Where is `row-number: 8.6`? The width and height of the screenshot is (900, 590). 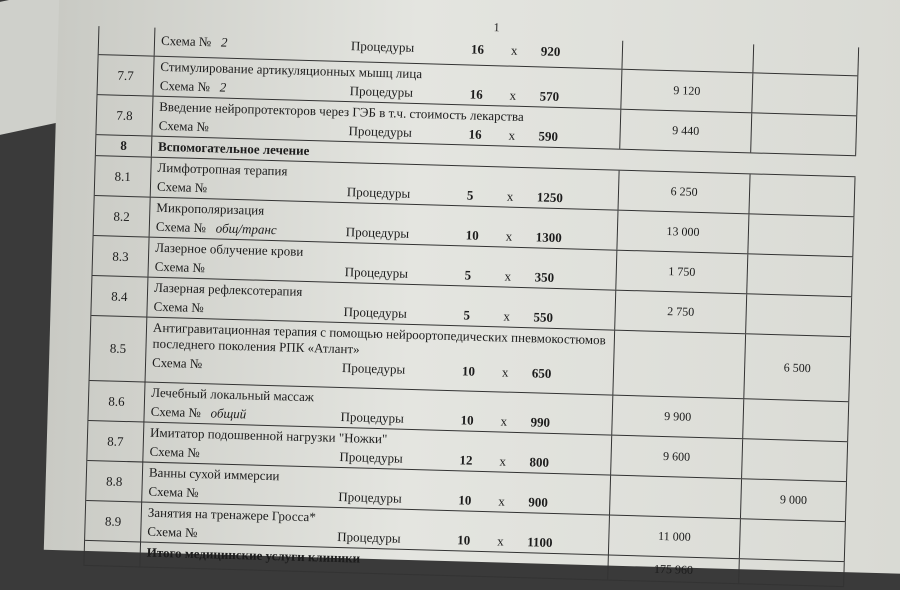 row-number: 8.6 is located at coordinates (116, 401).